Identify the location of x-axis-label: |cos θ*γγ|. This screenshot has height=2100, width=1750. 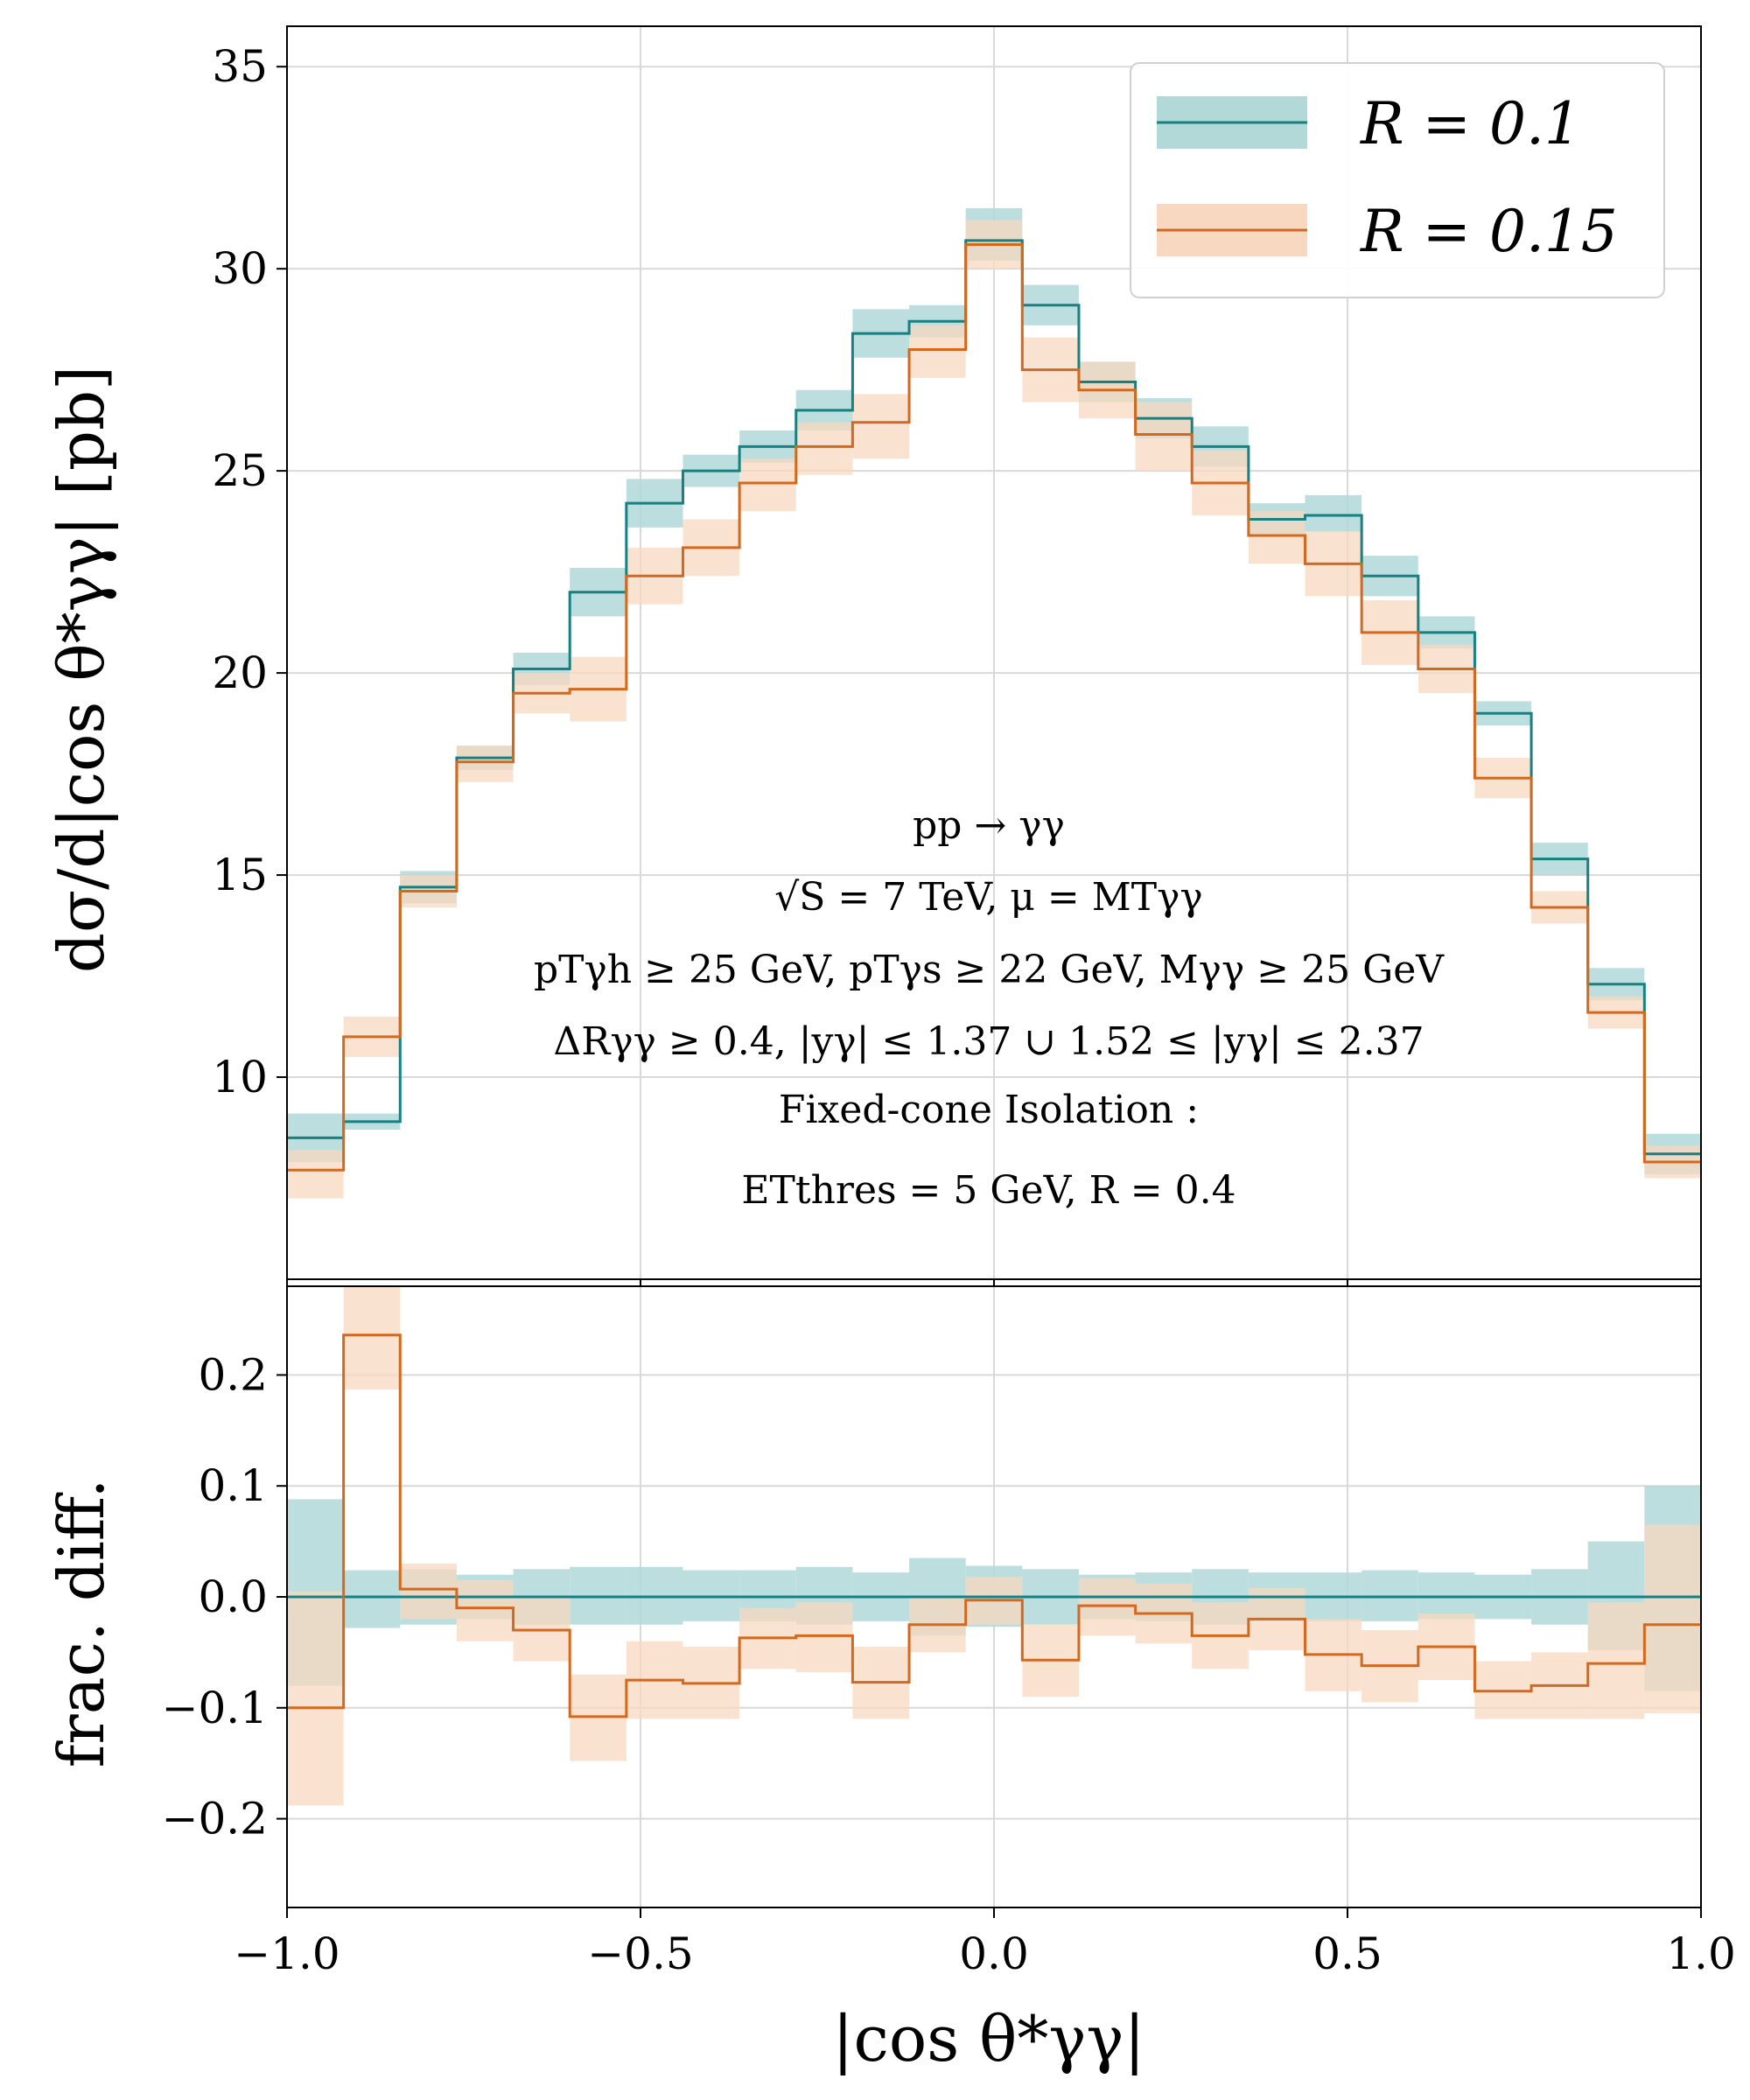
(988, 2039).